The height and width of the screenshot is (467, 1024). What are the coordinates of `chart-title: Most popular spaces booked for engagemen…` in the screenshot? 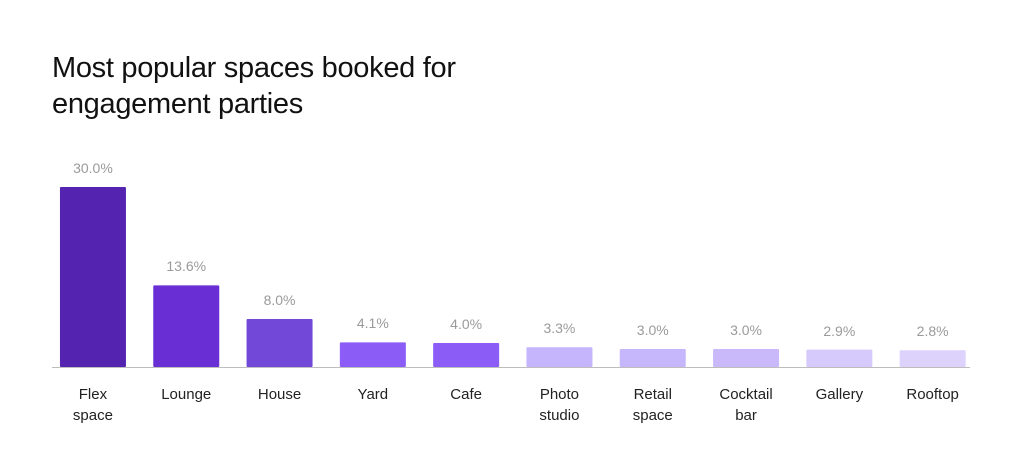 It's located at (254, 86).